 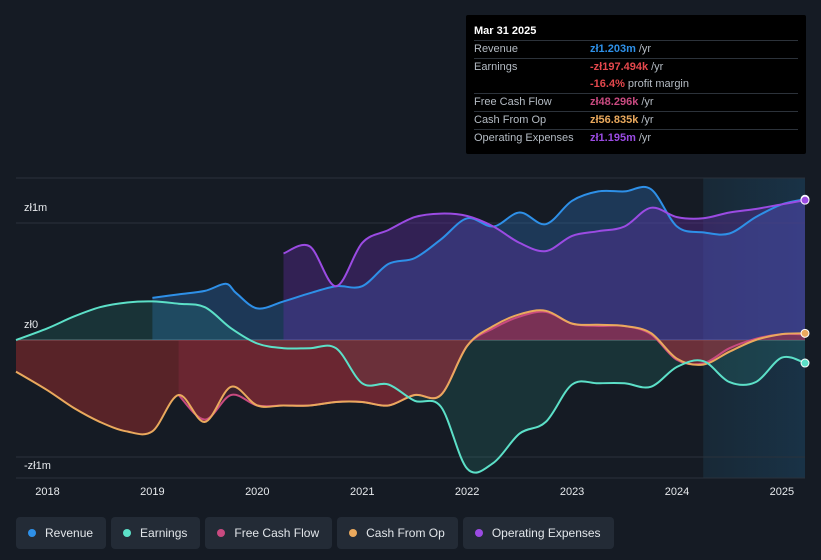 I want to click on tooltip-date: Mar 31 2025, so click(x=636, y=32).